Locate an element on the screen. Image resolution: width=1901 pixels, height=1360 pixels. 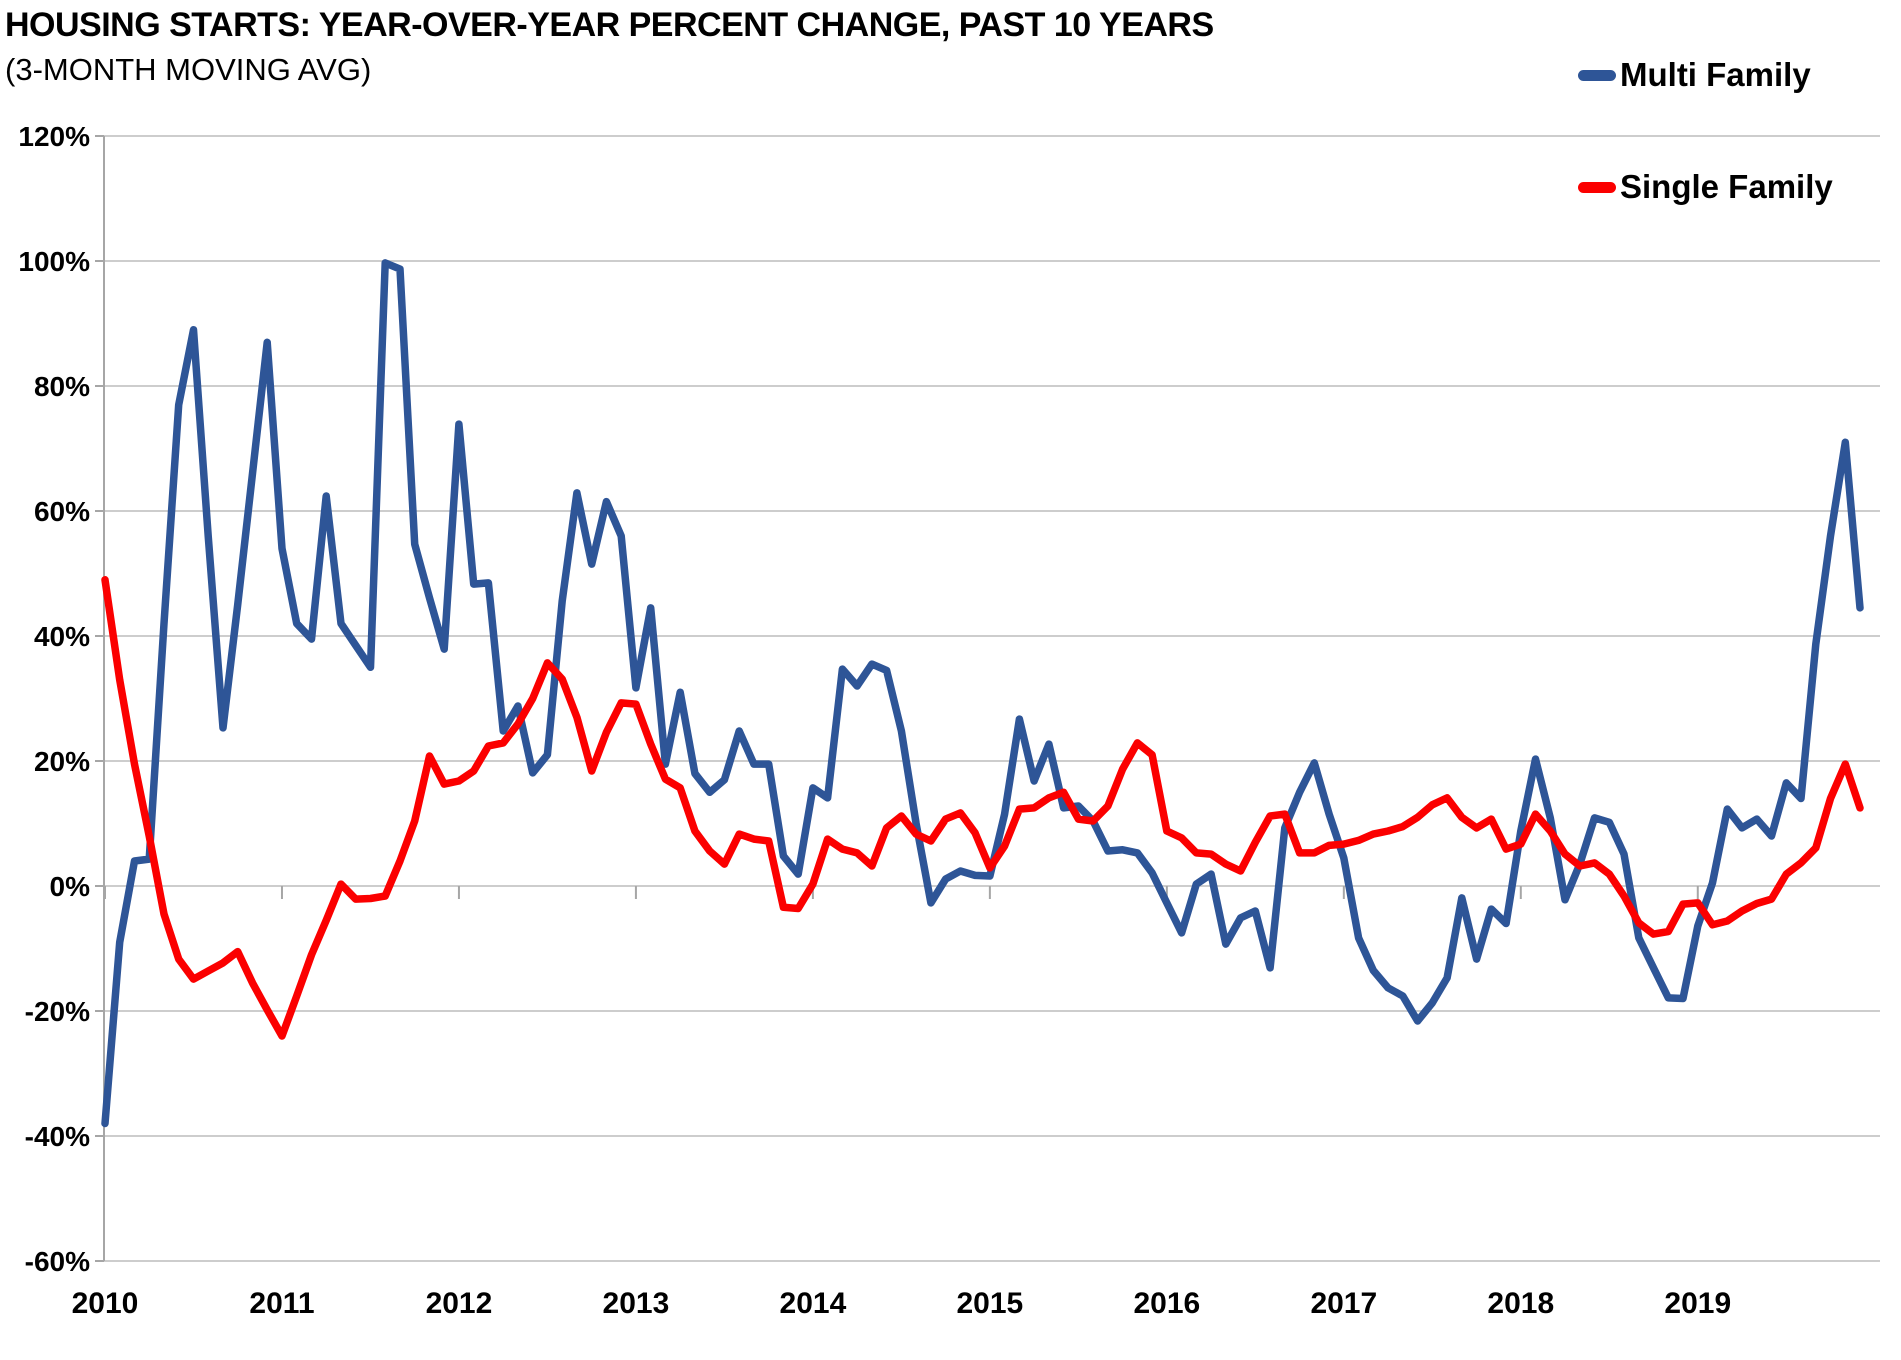
x-axis-label: 2015 is located at coordinates (989, 1303).